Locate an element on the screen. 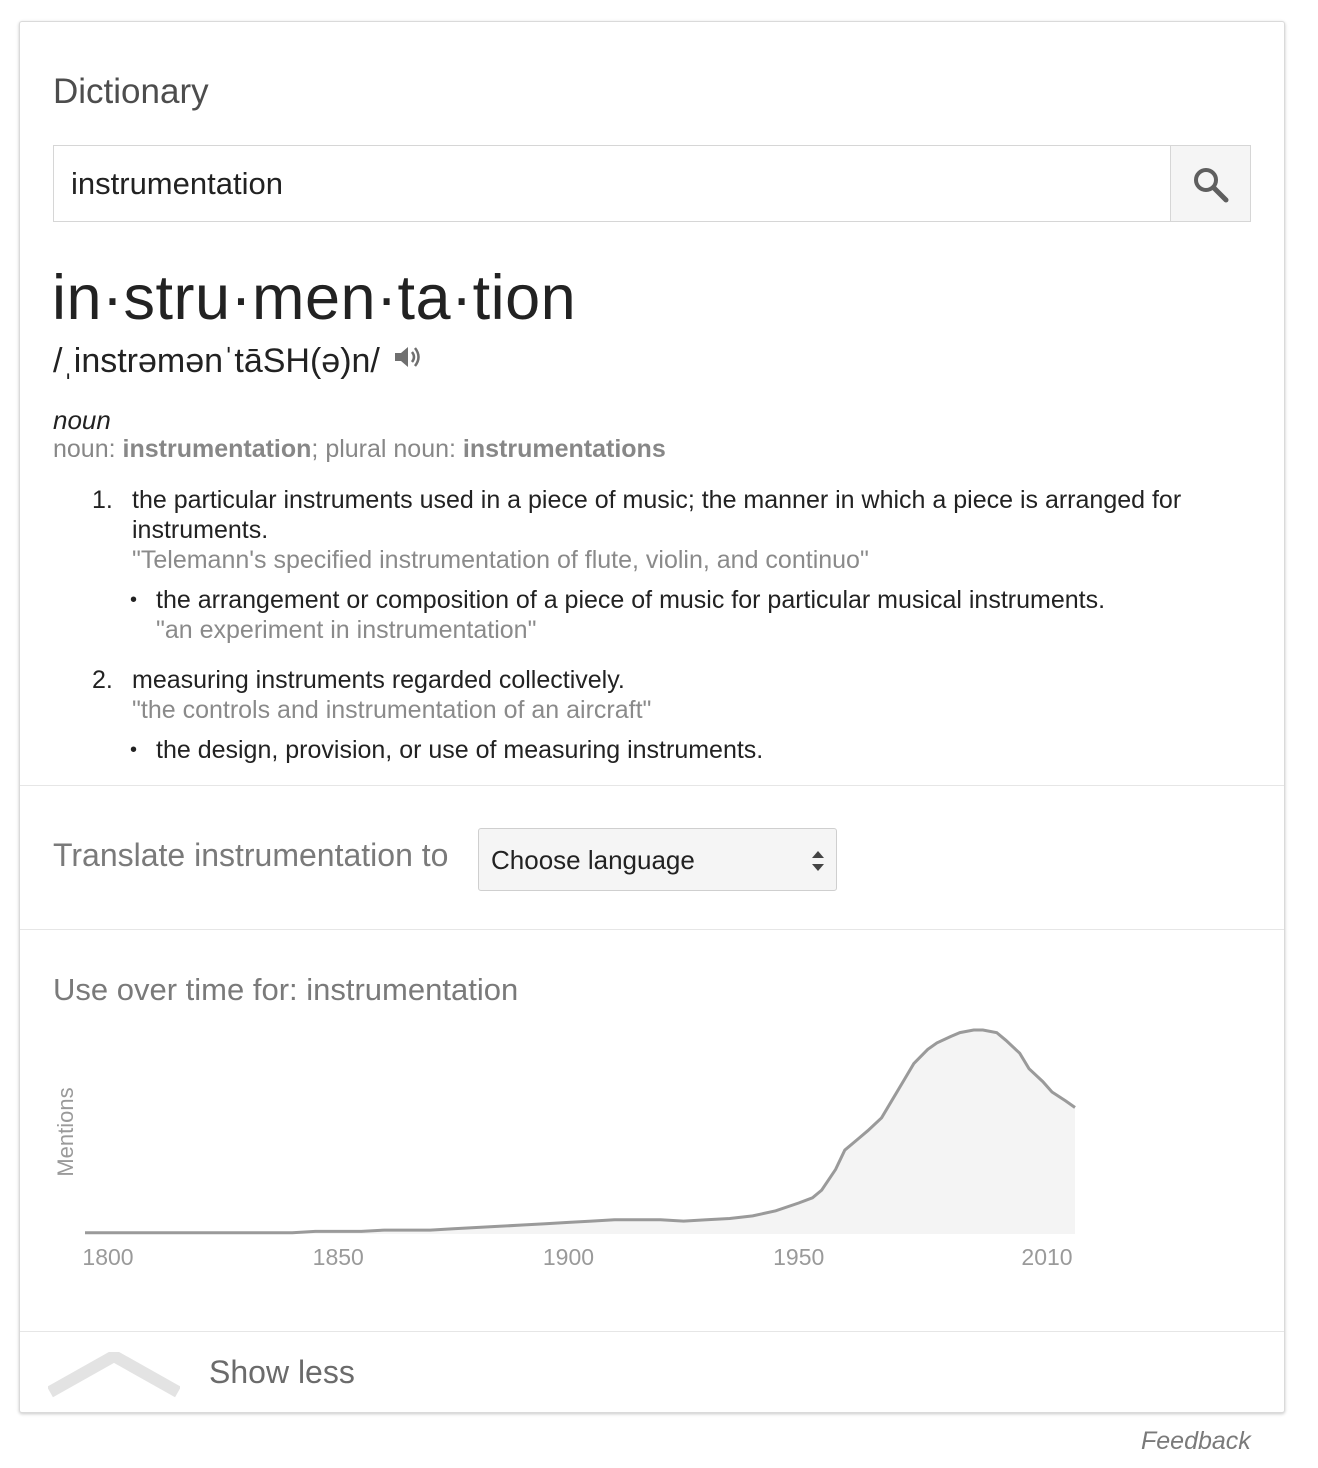  search-button is located at coordinates (1210, 183).